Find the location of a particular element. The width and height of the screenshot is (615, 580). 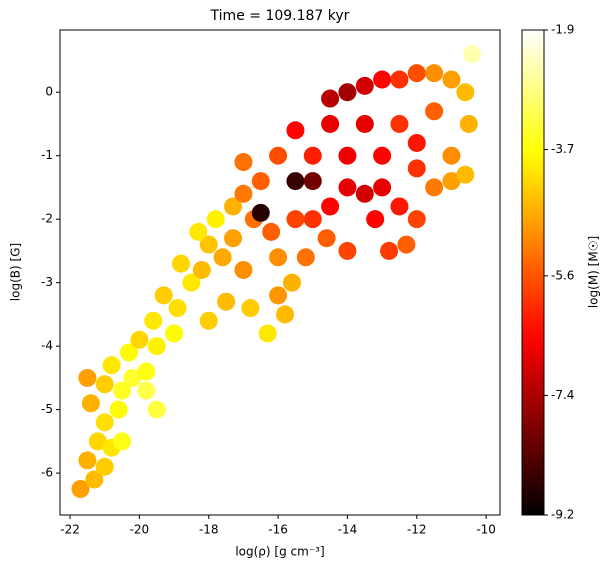

y-tick-label: -6 is located at coordinates (47, 473).